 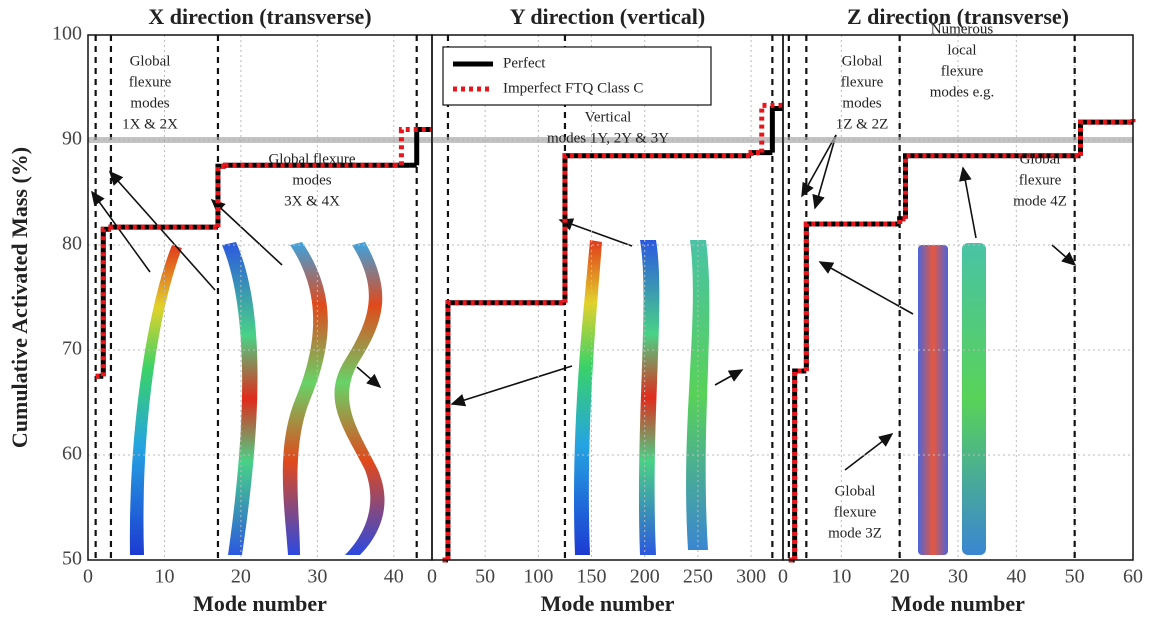 What do you see at coordinates (573, 88) in the screenshot?
I see `legend-label: Imperfect FTQ Class C` at bounding box center [573, 88].